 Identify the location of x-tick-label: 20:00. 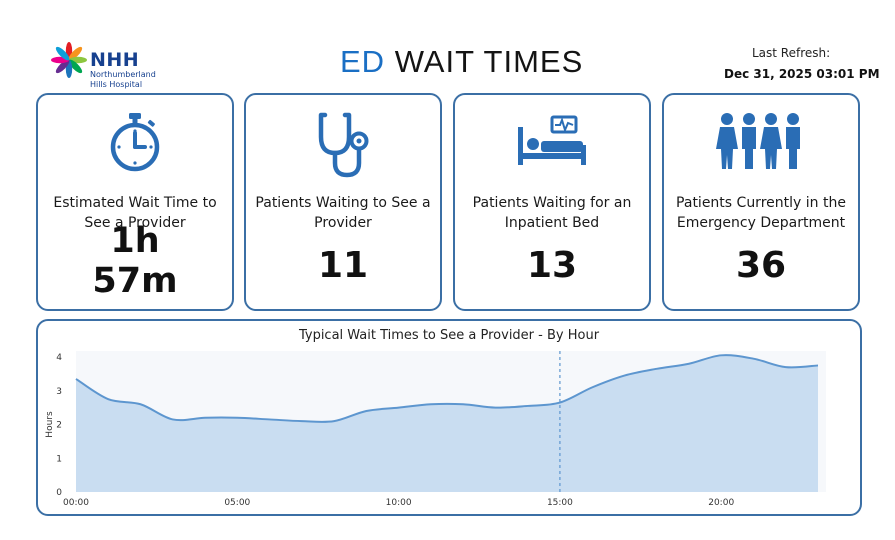
(721, 503).